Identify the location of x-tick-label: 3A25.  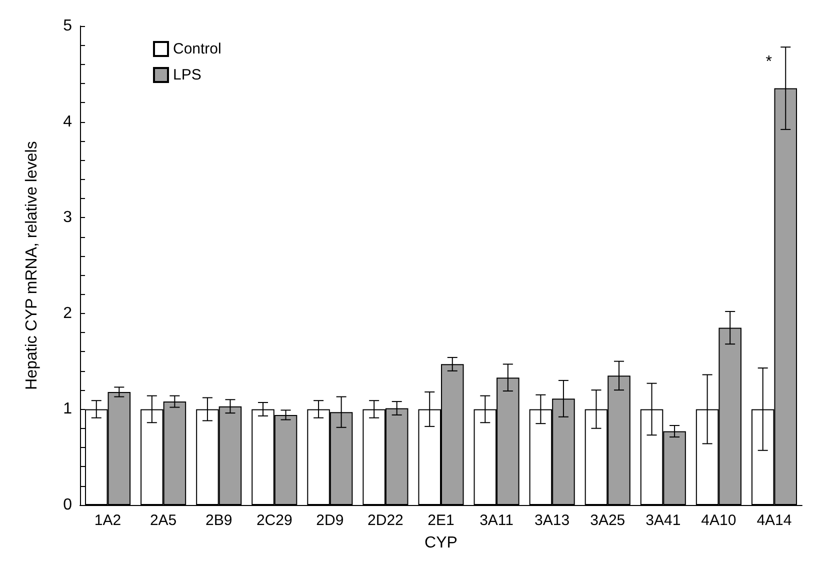
(608, 520).